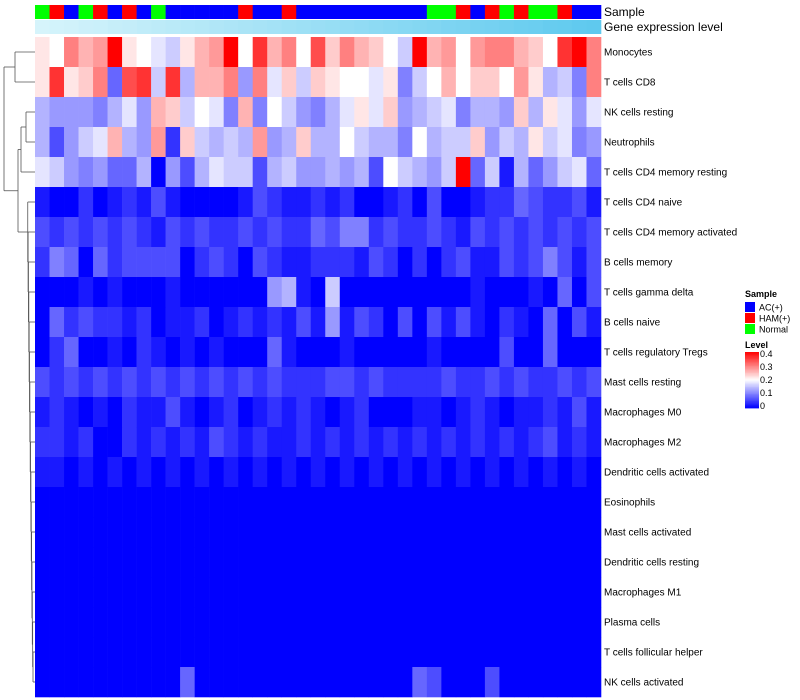 This screenshot has height=700, width=800. I want to click on row-label: NK cells resting, so click(638, 113).